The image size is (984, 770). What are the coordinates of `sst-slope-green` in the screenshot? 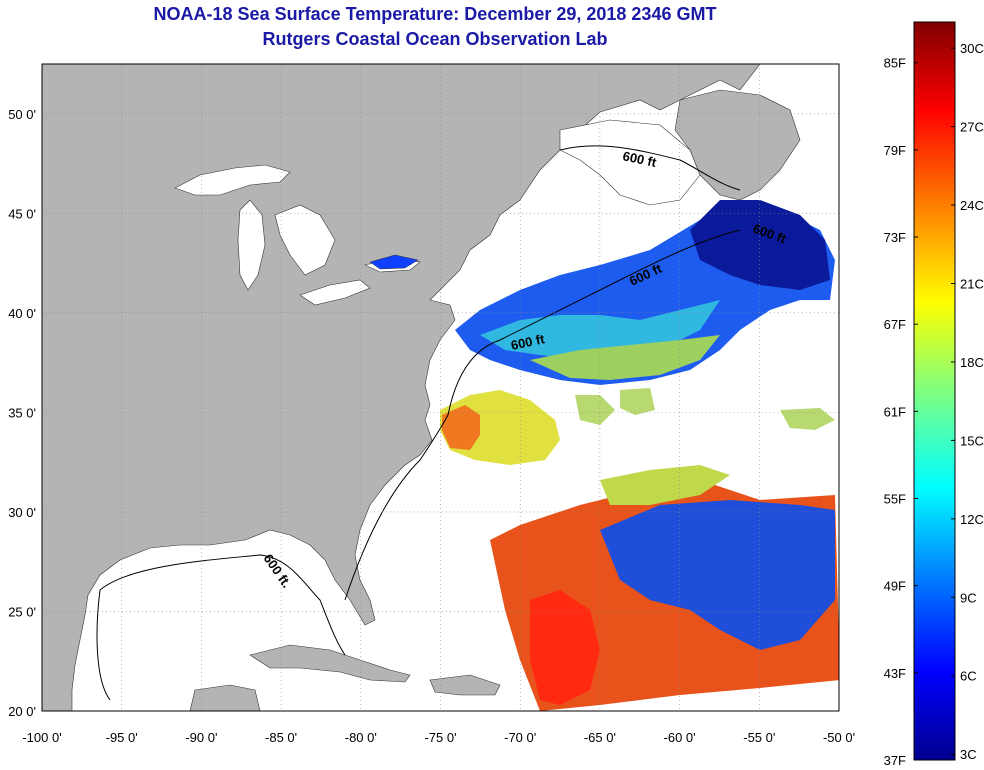 It's located at (625, 357).